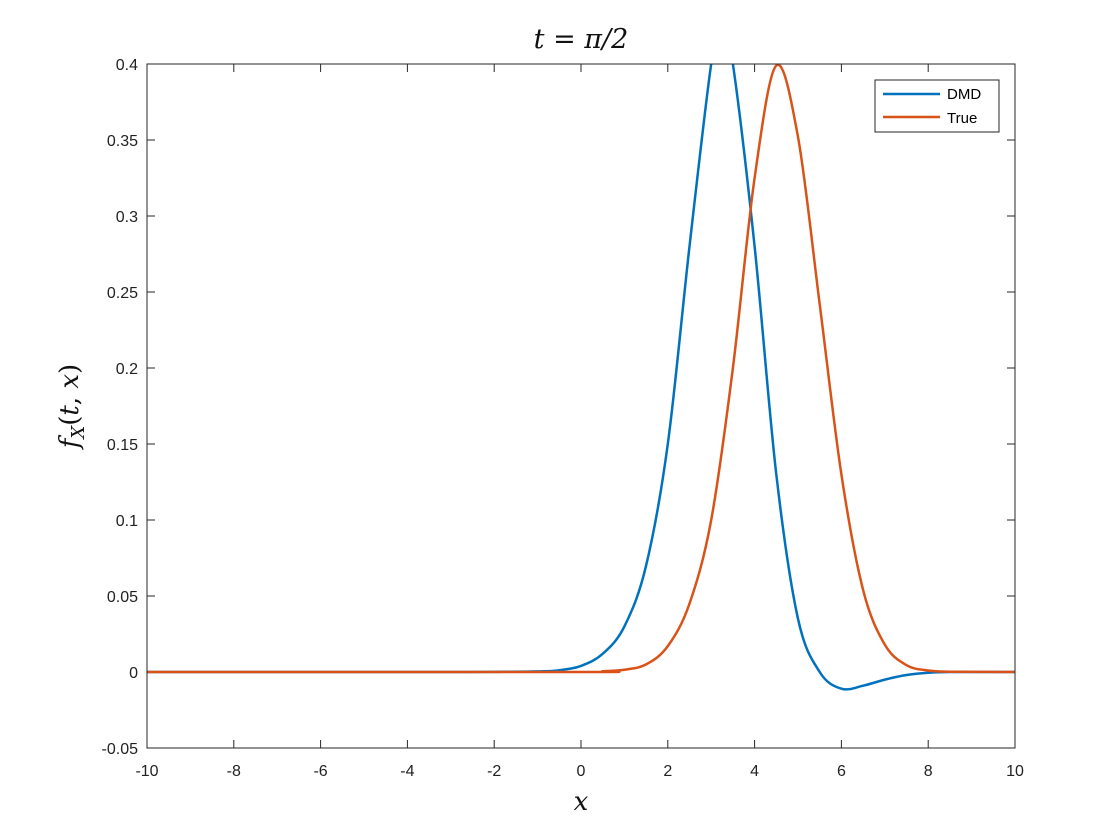 The width and height of the screenshot is (1120, 840). Describe the element at coordinates (122, 597) in the screenshot. I see `y-tick-label: 0.05` at that location.